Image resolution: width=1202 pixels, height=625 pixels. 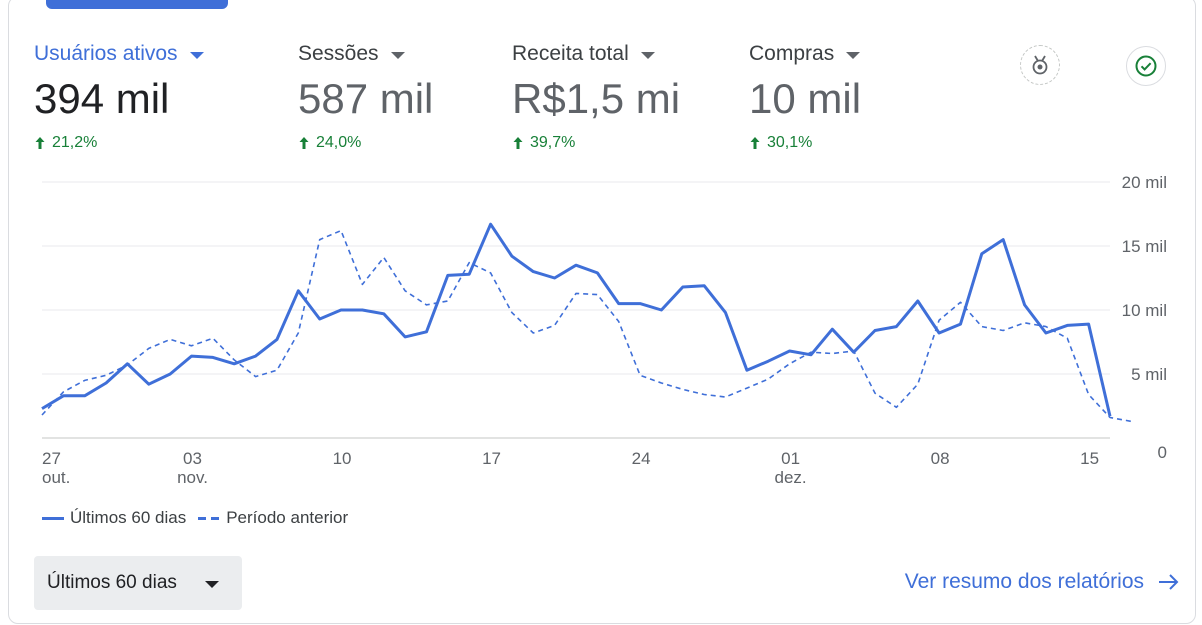 What do you see at coordinates (491, 458) in the screenshot?
I see `x-tick-label: 17` at bounding box center [491, 458].